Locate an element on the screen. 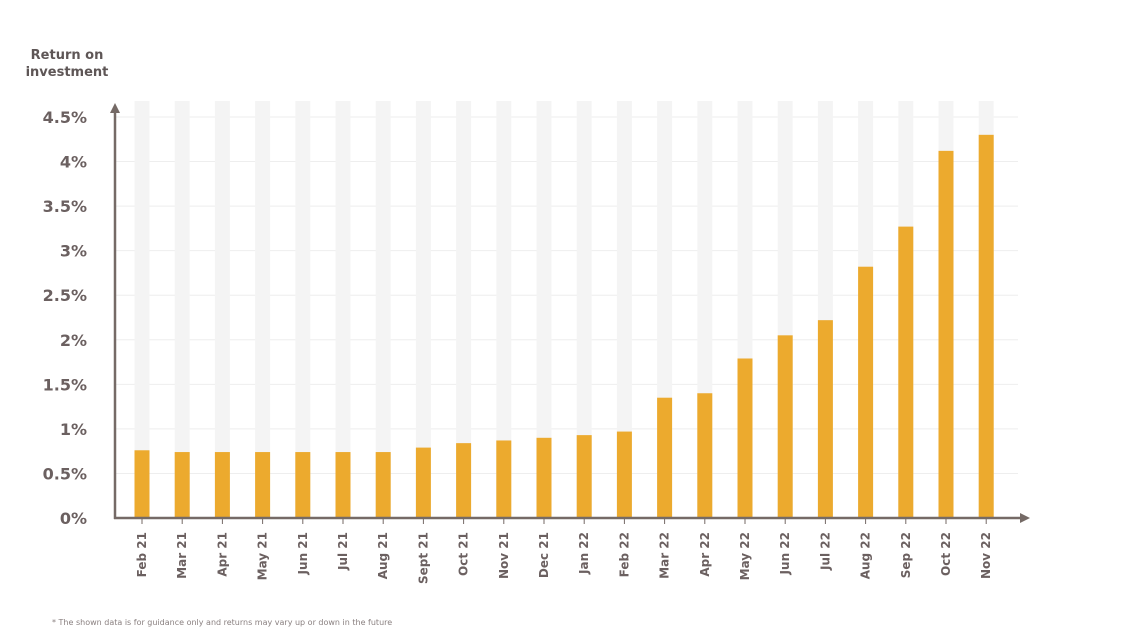 This screenshot has height=640, width=1140. x-tick-label: Jun 21 is located at coordinates (303, 553).